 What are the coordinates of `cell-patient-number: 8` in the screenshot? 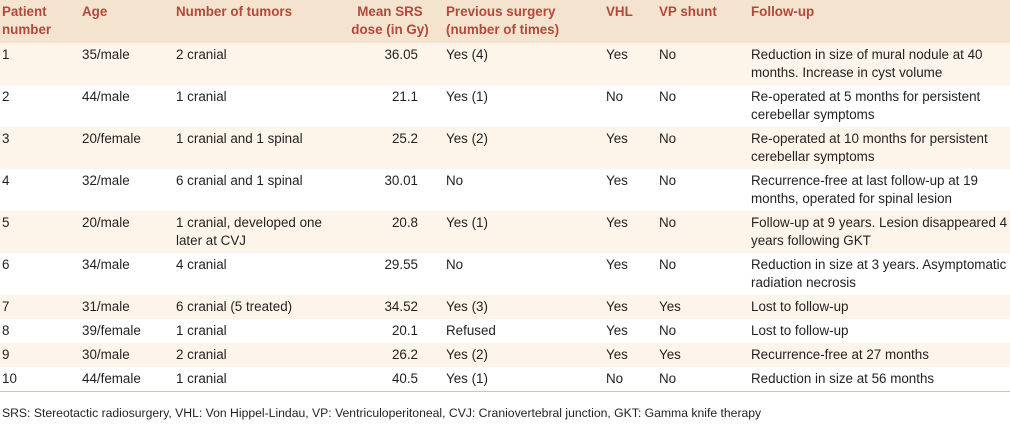 It's located at (6, 330).